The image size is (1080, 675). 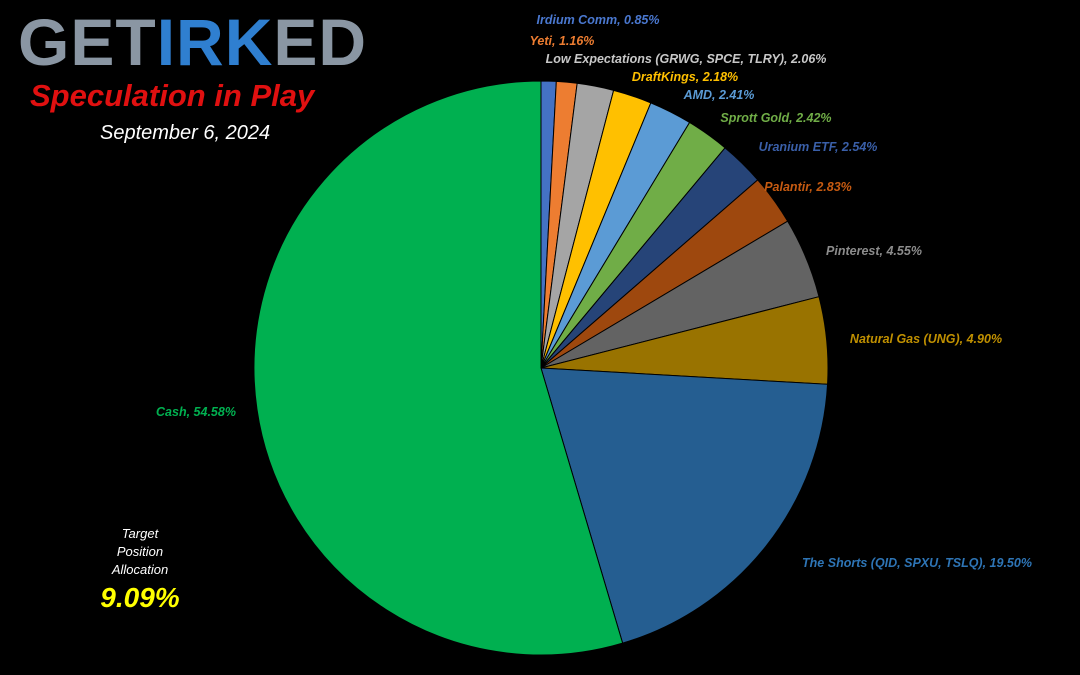 What do you see at coordinates (775, 118) in the screenshot?
I see `pie-label-5: Sprott Gold, 2.42%` at bounding box center [775, 118].